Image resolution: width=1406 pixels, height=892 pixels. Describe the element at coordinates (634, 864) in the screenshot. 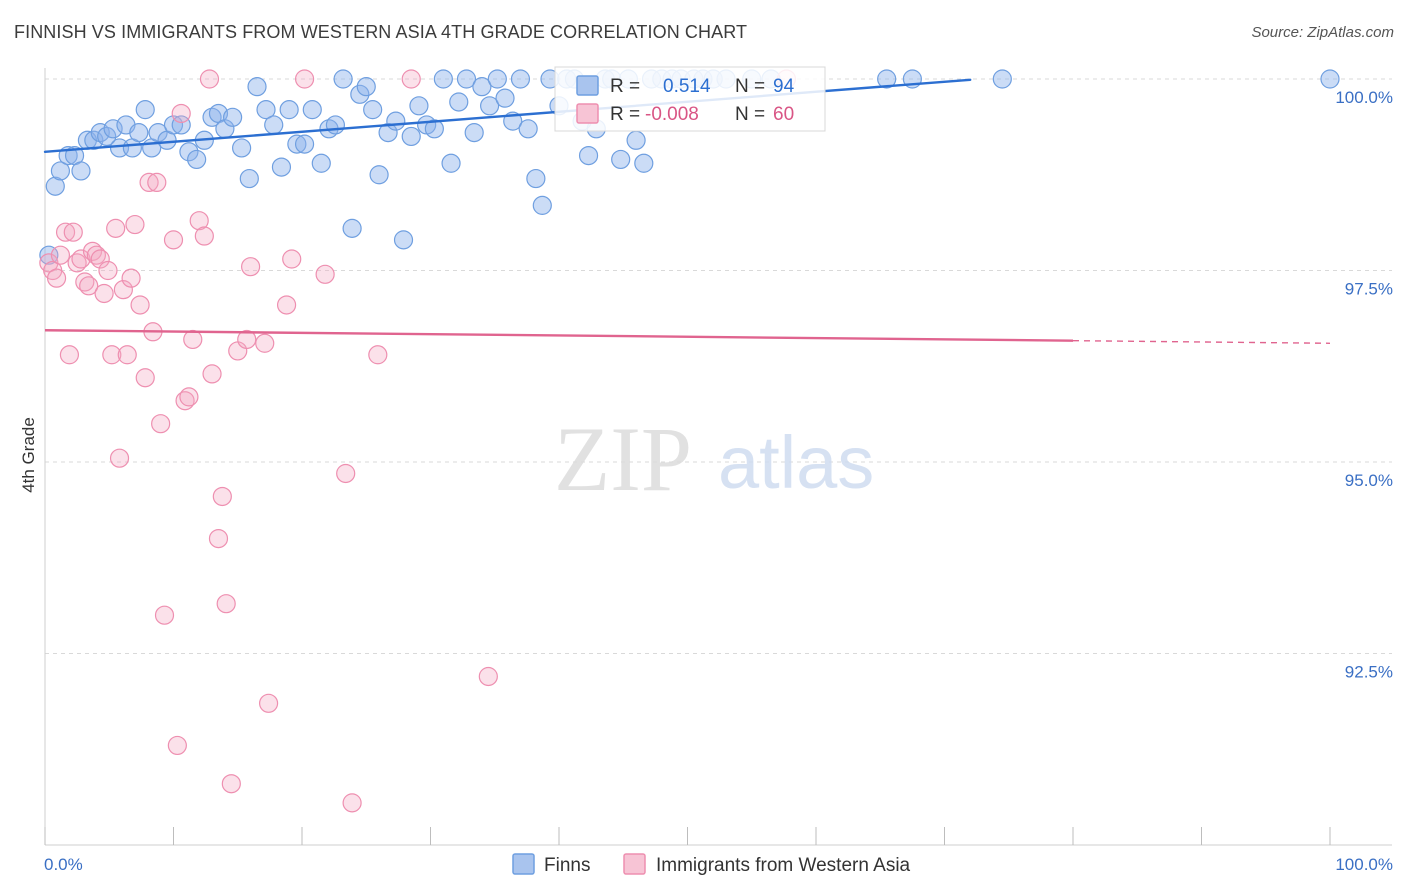

I see `series-legend-immigrants-swatch` at that location.